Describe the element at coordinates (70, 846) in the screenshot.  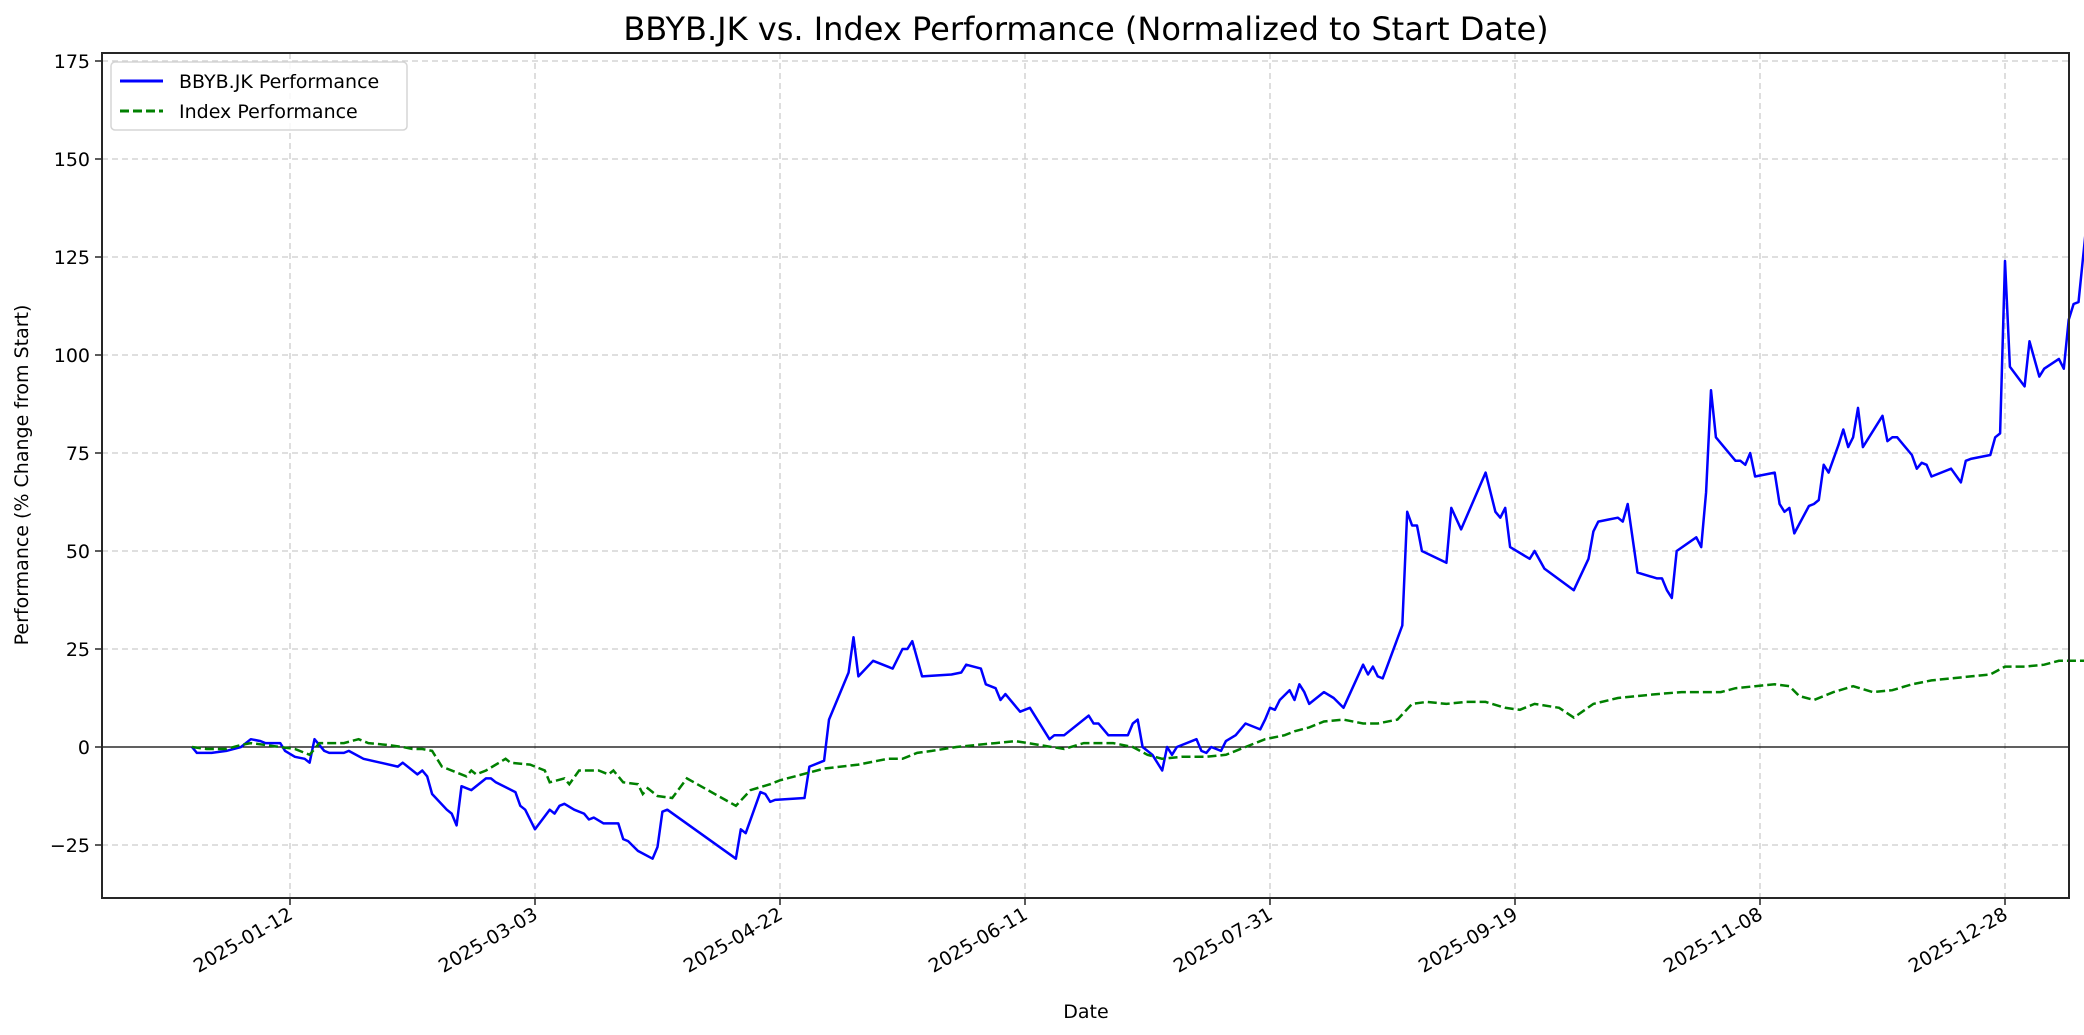
I see `y-tick-label: −25` at that location.